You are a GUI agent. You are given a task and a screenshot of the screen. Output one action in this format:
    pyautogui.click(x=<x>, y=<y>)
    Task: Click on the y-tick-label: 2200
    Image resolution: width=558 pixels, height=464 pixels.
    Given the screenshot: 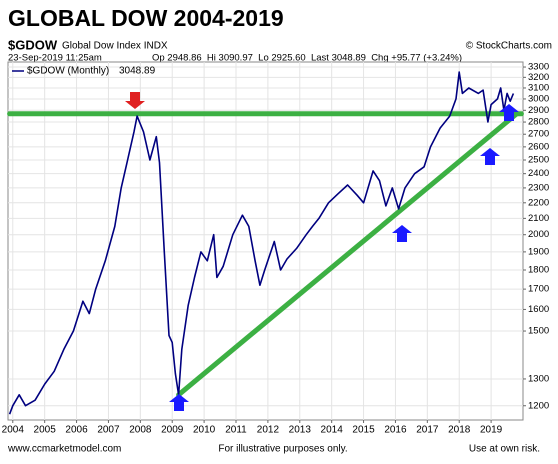 What is the action you would take?
    pyautogui.click(x=538, y=202)
    